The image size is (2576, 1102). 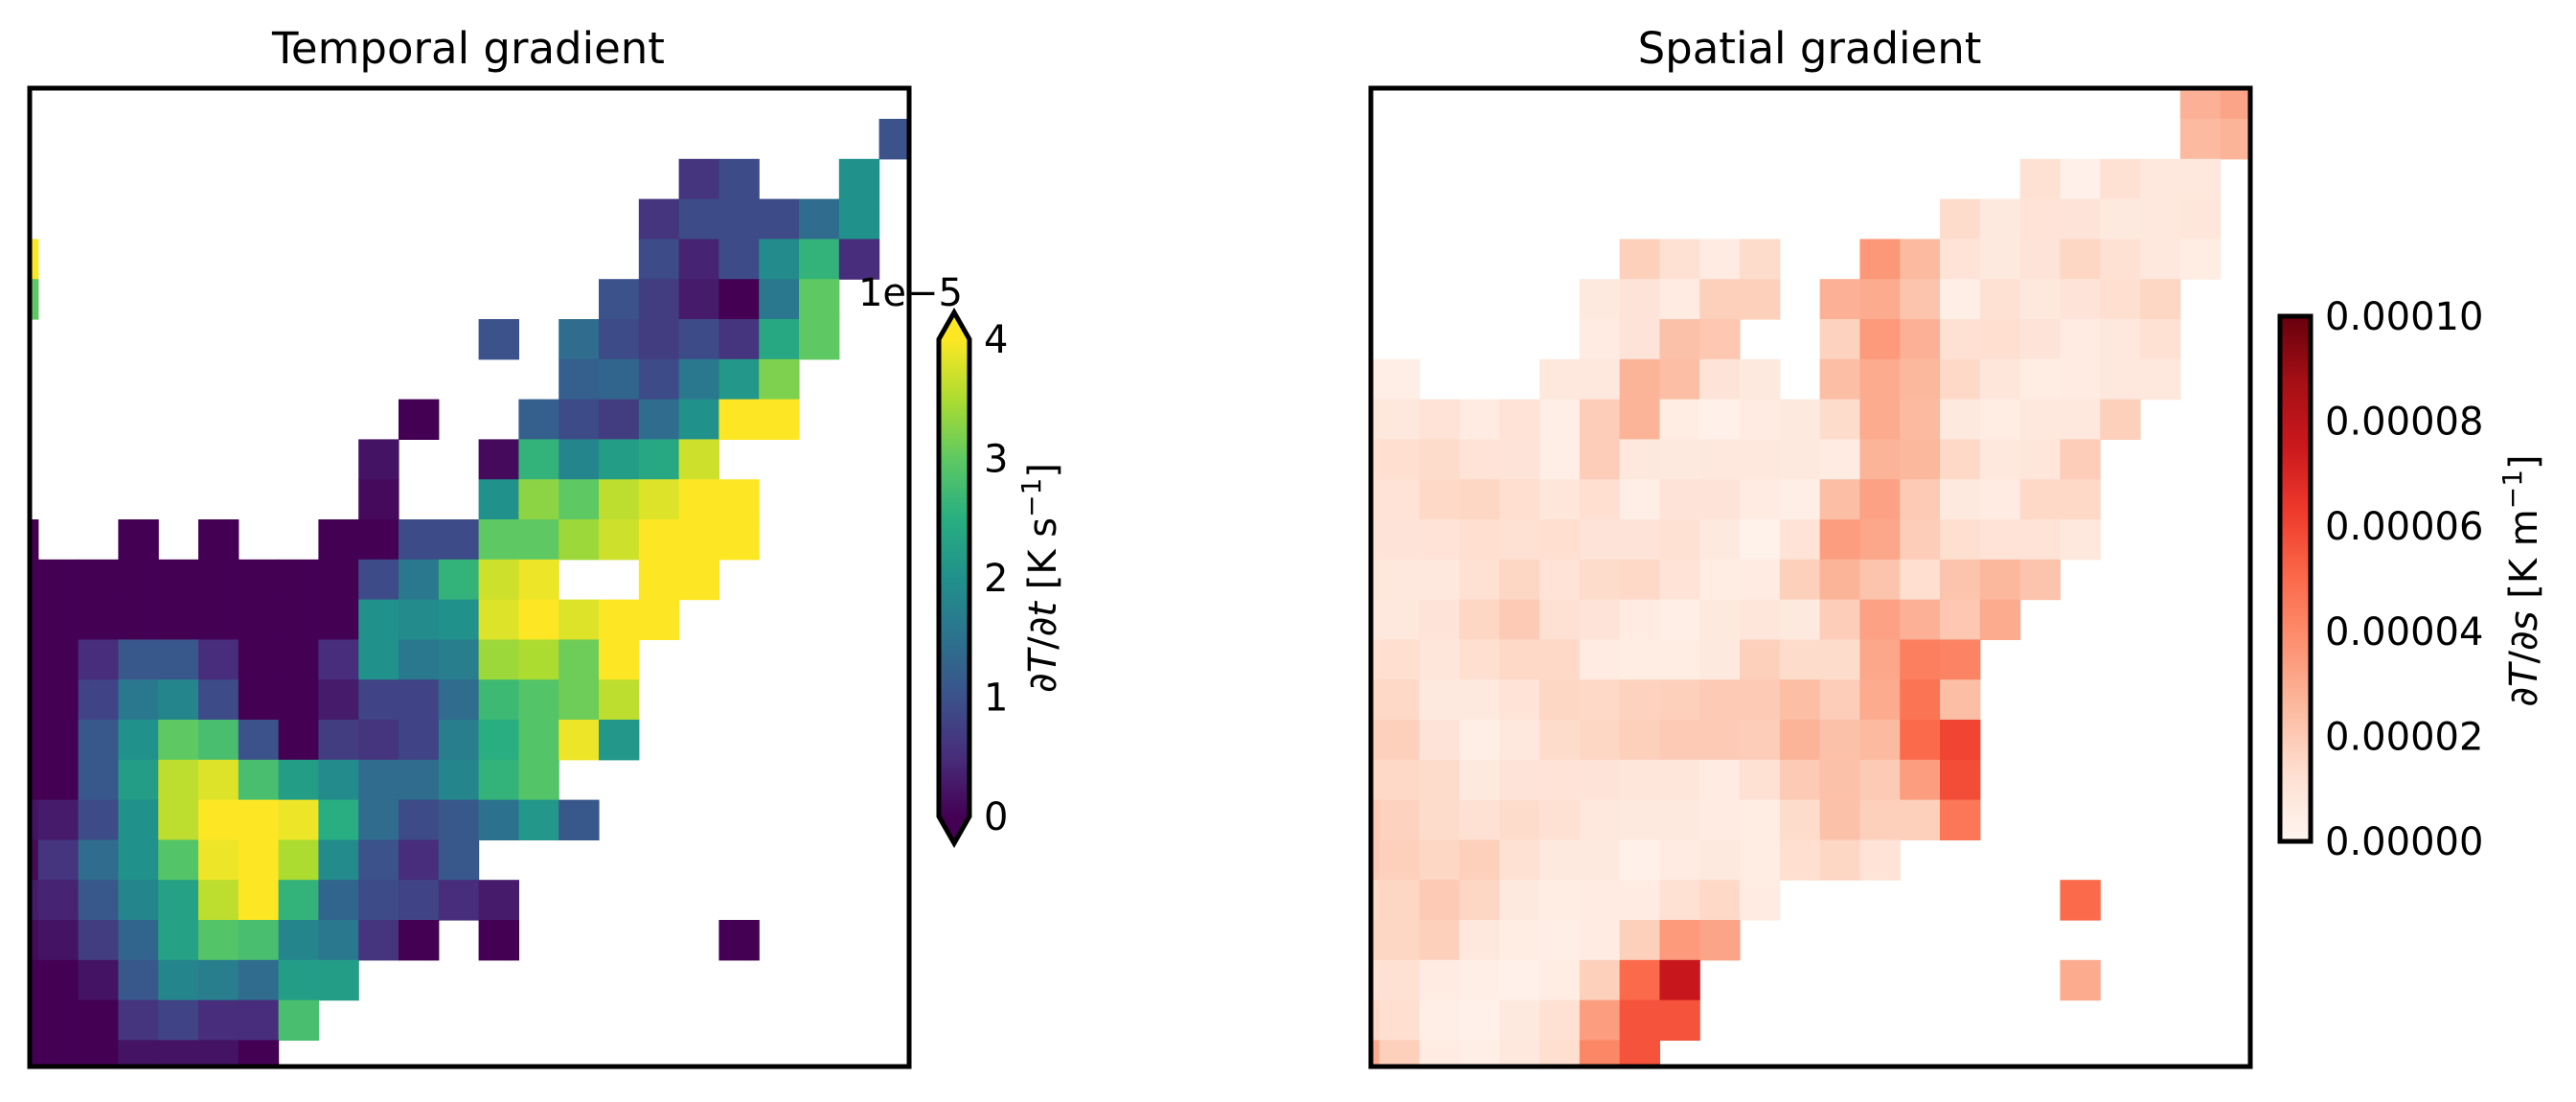 I want to click on colorbar-tick-label: 1, so click(x=996, y=699).